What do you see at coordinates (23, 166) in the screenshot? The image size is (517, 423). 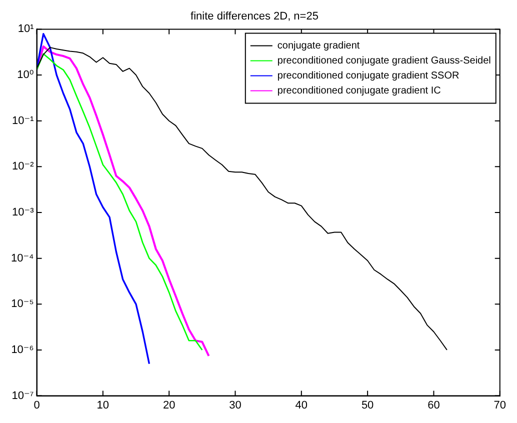 I see `y-tick-label: 10⁻²` at bounding box center [23, 166].